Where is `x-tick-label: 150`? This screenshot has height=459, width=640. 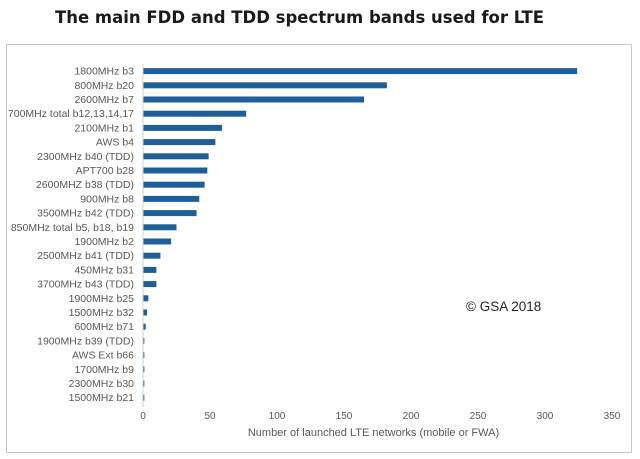
x-tick-label: 150 is located at coordinates (344, 416).